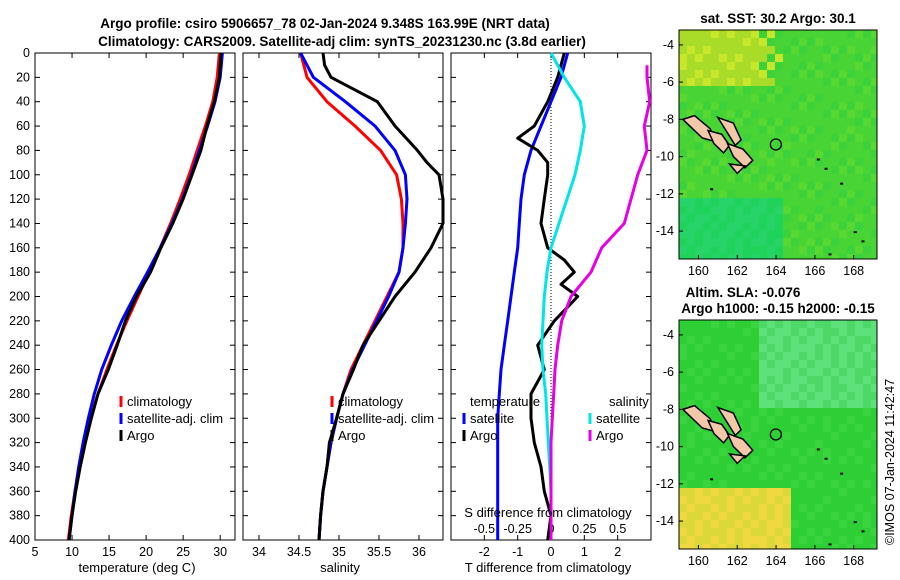 The width and height of the screenshot is (900, 580). I want to click on sla-map-ytick-label: -10, so click(665, 447).